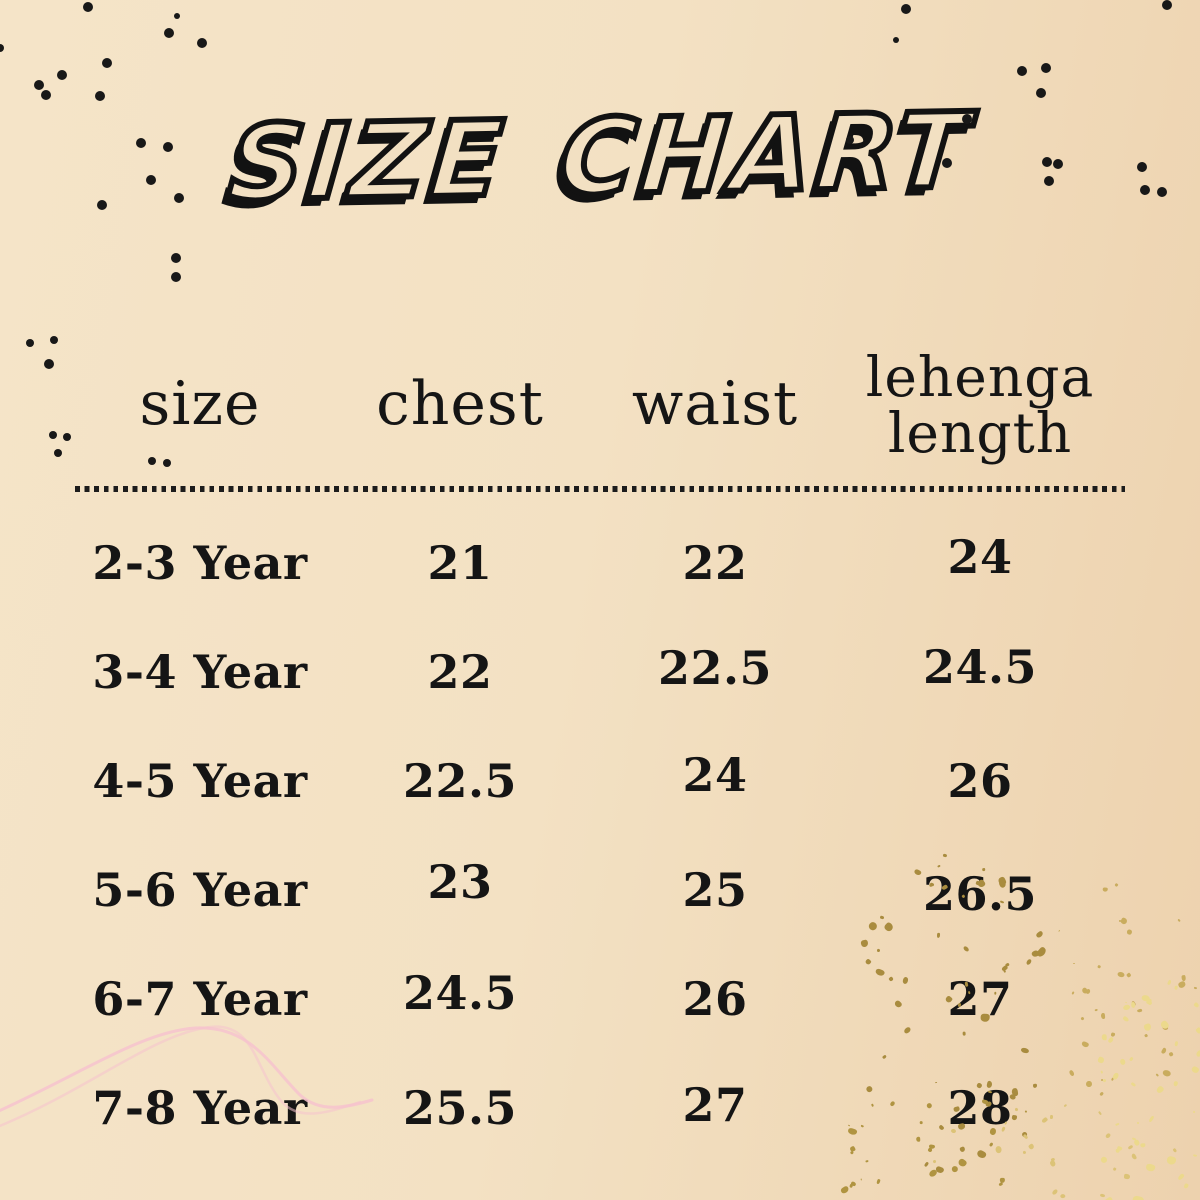 The image size is (1200, 1200). What do you see at coordinates (715, 1104) in the screenshot?
I see `row-value-waist: 27` at bounding box center [715, 1104].